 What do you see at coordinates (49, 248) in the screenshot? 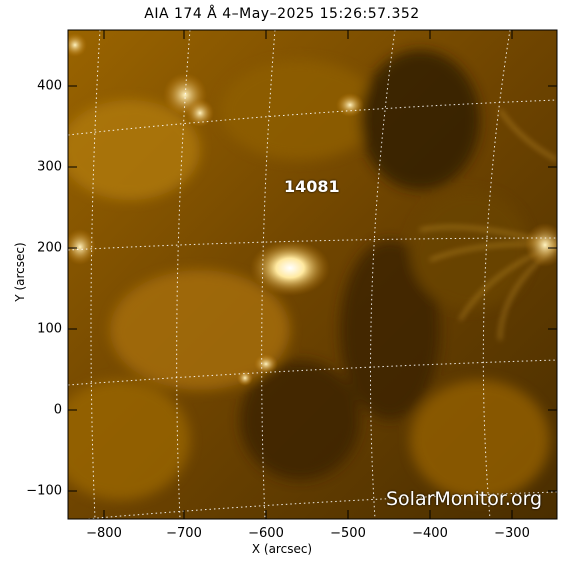
I see `y-tick-label: 200` at bounding box center [49, 248].